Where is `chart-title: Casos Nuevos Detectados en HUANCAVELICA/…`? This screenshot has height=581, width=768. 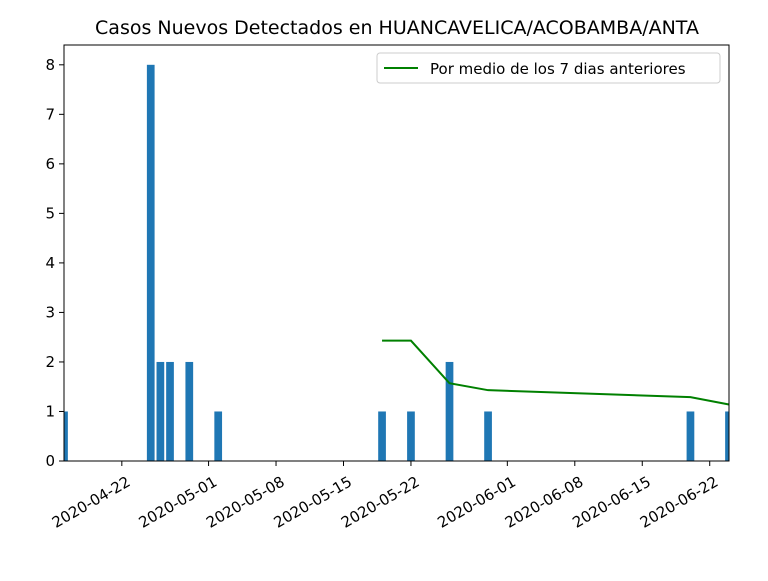 chart-title: Casos Nuevos Detectados en HUANCAVELICA/… is located at coordinates (397, 28).